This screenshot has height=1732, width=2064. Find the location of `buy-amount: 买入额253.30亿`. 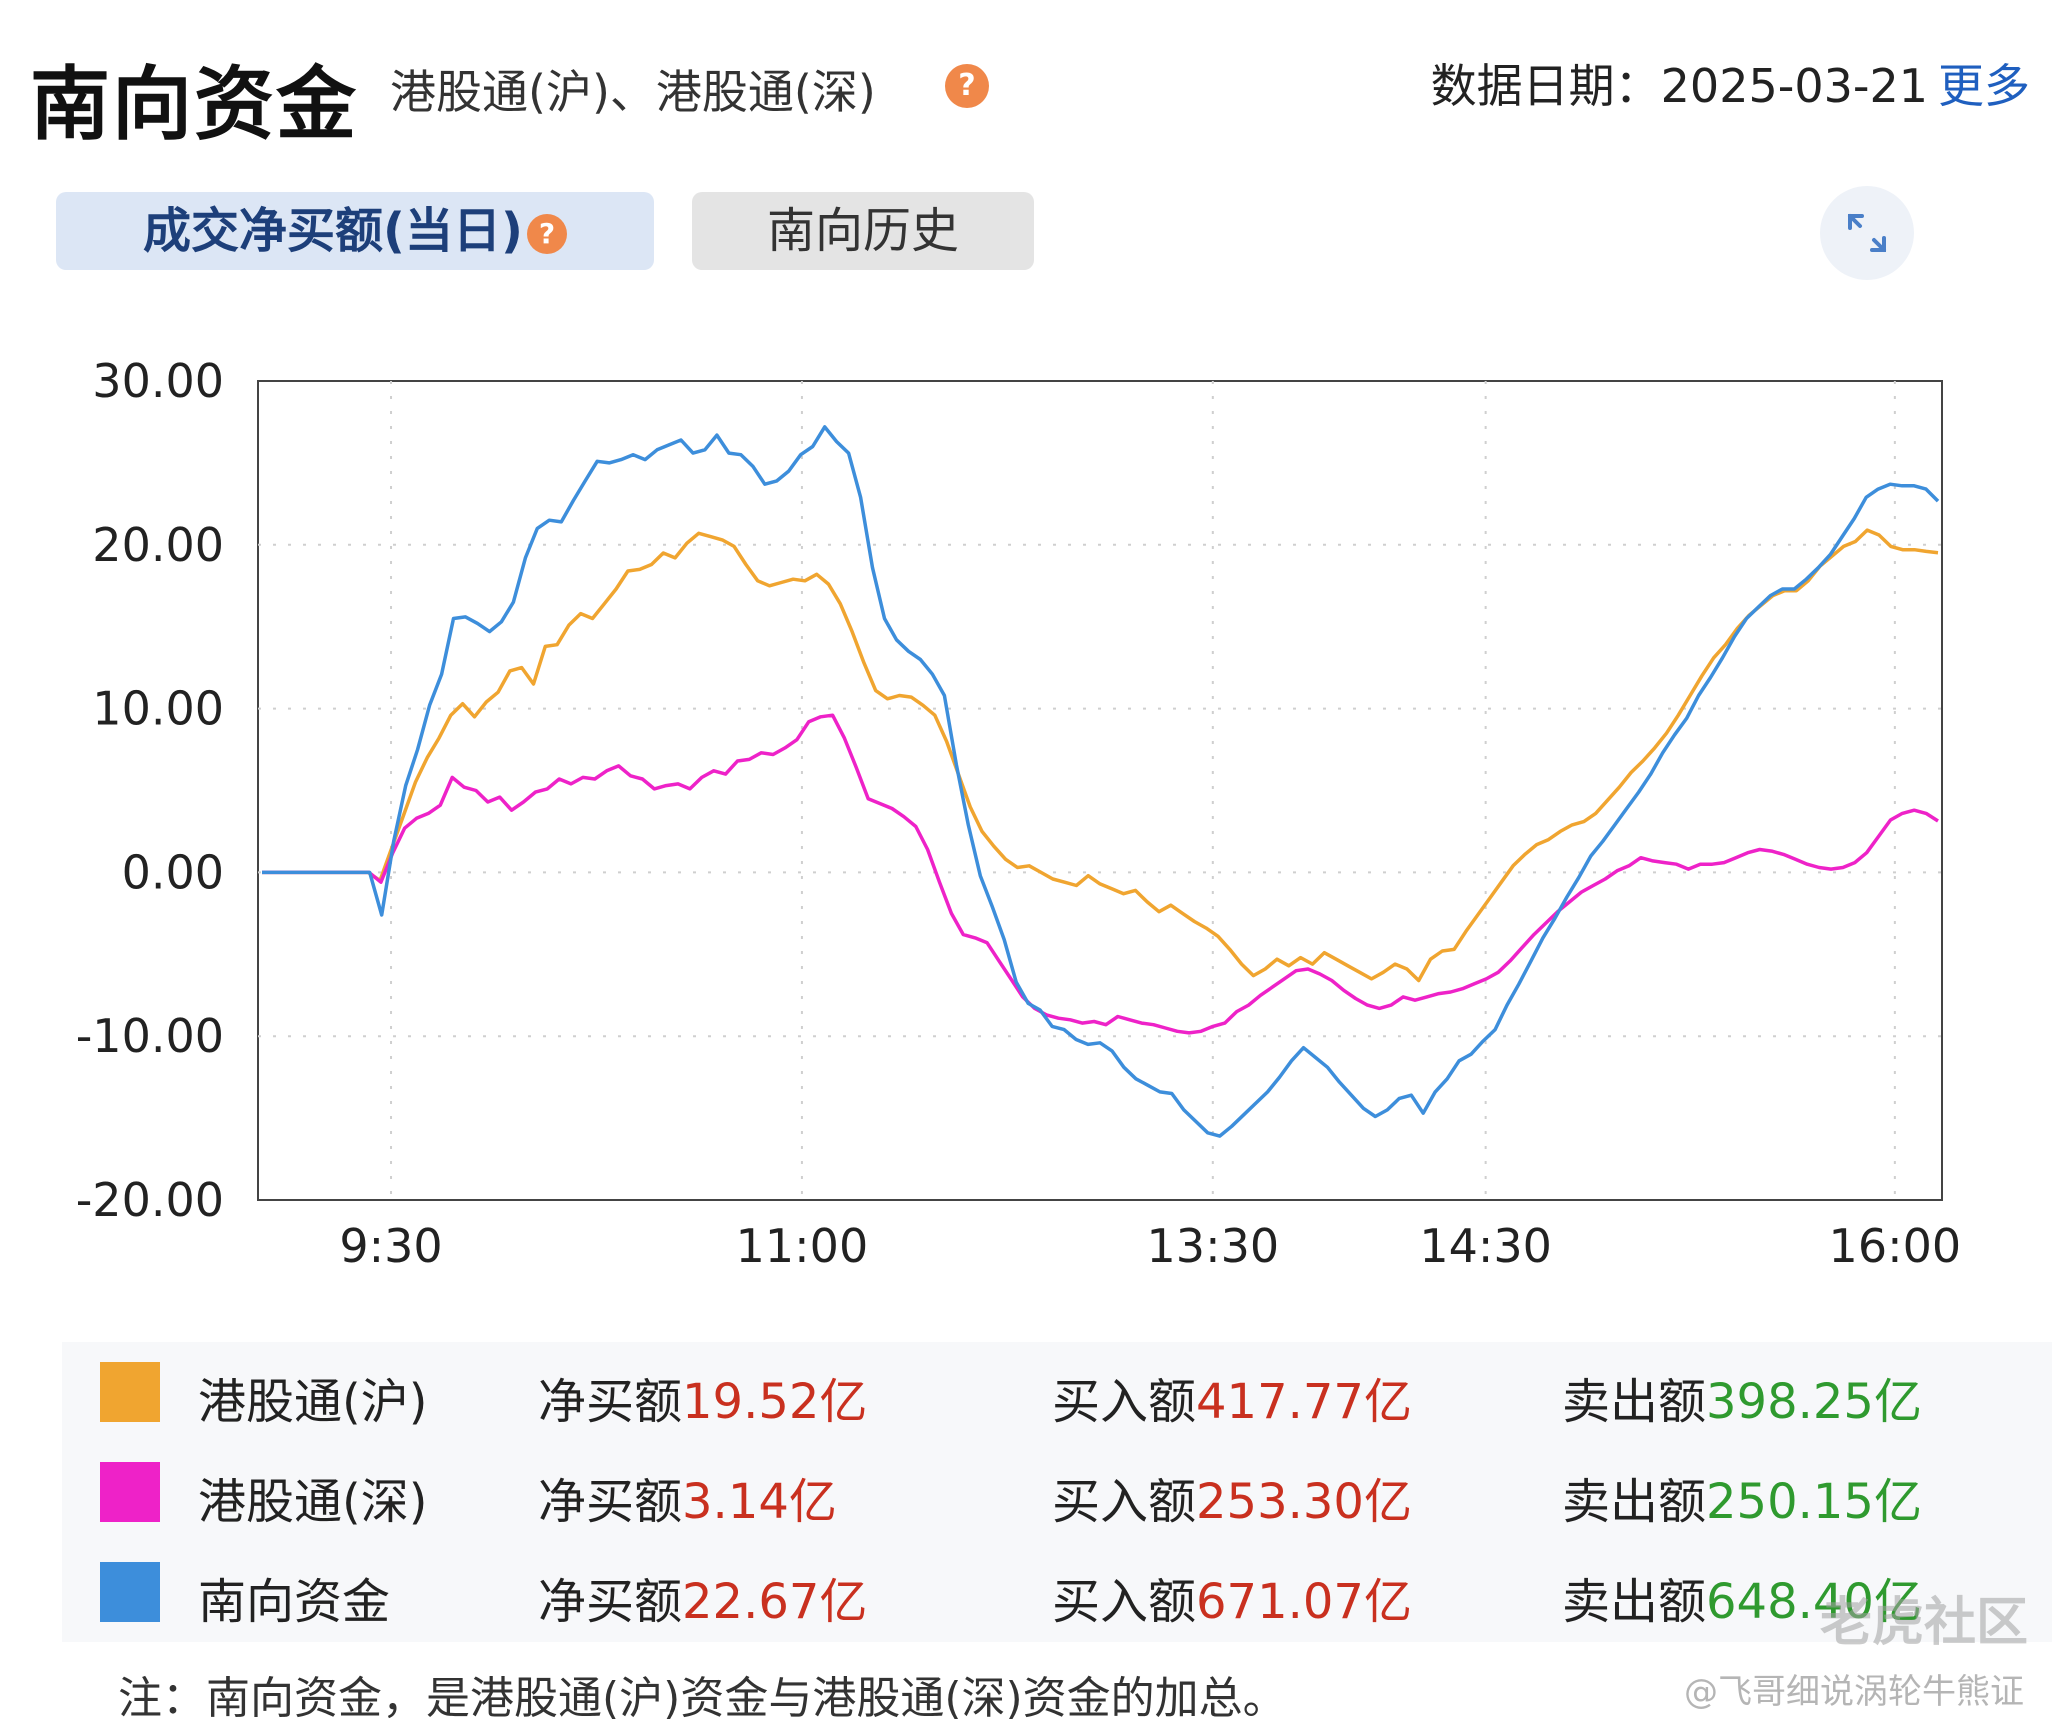

buy-amount: 买入额253.30亿 is located at coordinates (1232, 1497).